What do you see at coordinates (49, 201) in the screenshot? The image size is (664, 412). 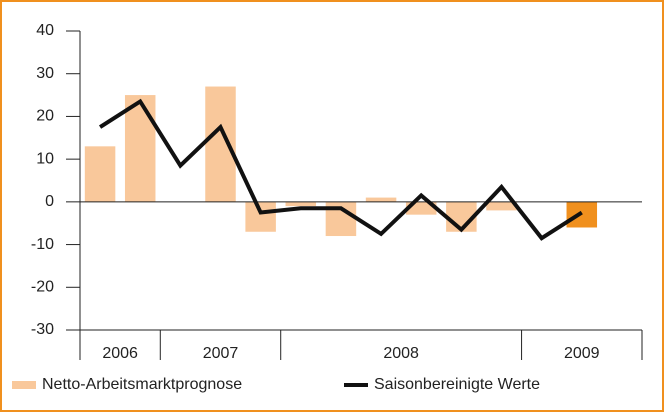 I see `y-tick-label: 0` at bounding box center [49, 201].